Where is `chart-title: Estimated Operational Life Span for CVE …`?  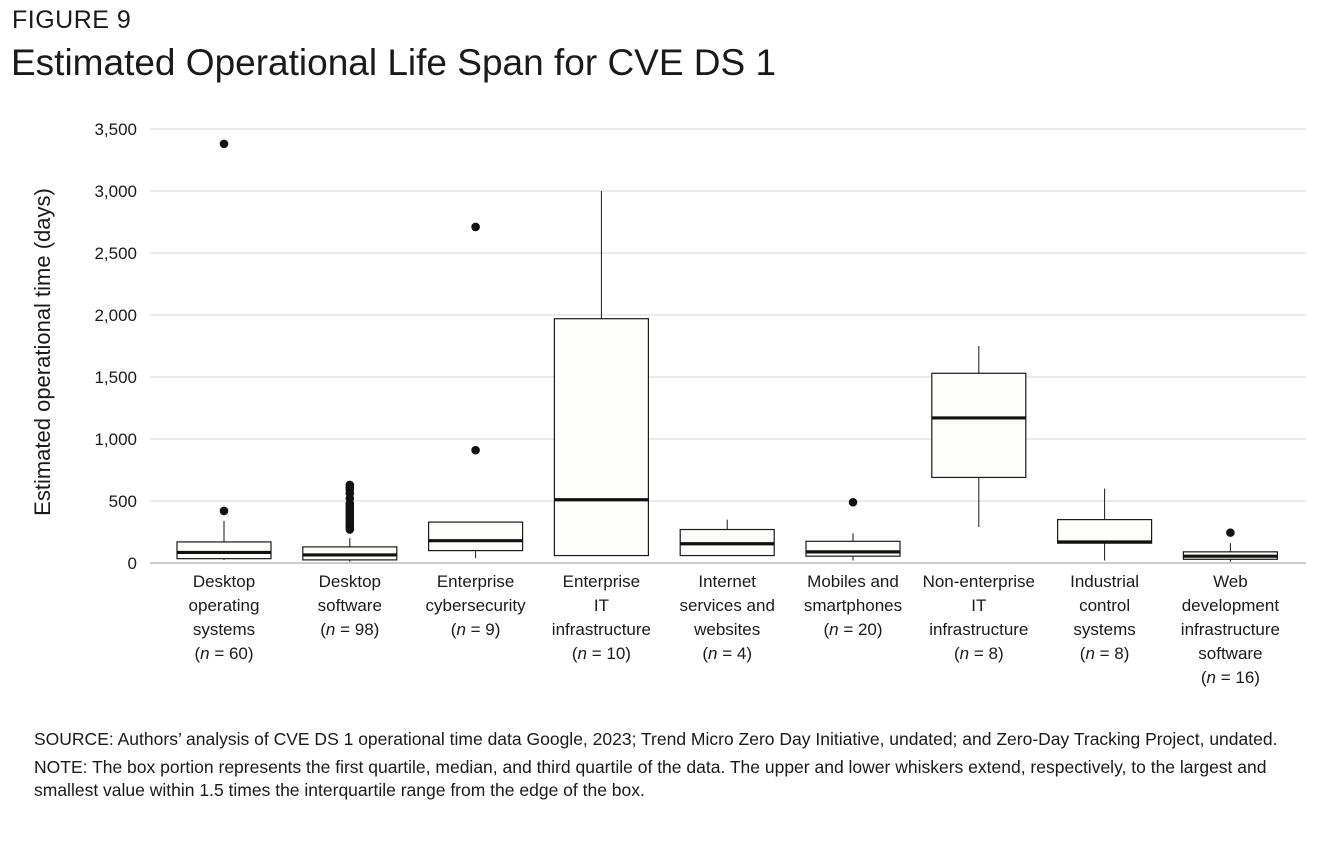
chart-title: Estimated Operational Life Span for CVE … is located at coordinates (394, 62).